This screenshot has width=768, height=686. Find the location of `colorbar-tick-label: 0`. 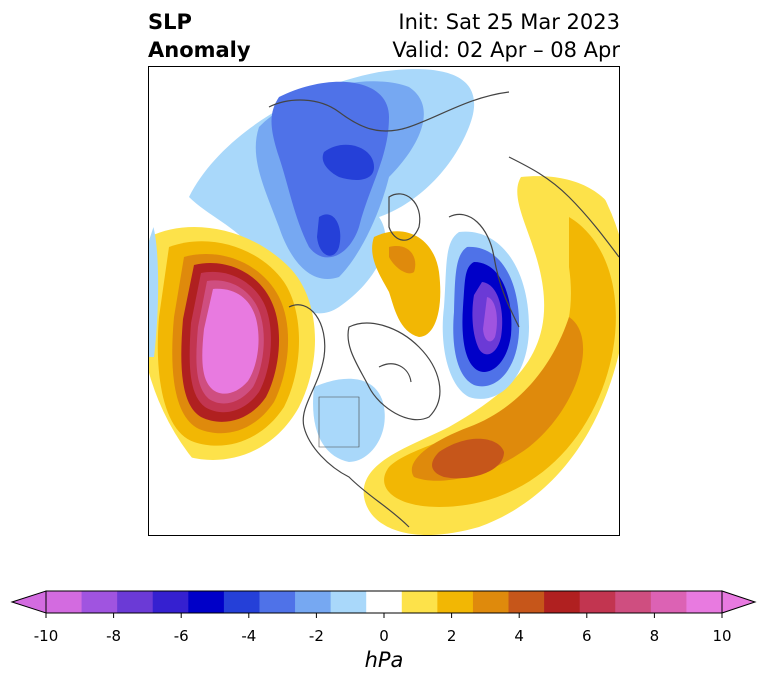

colorbar-tick-label: 0 is located at coordinates (384, 636).